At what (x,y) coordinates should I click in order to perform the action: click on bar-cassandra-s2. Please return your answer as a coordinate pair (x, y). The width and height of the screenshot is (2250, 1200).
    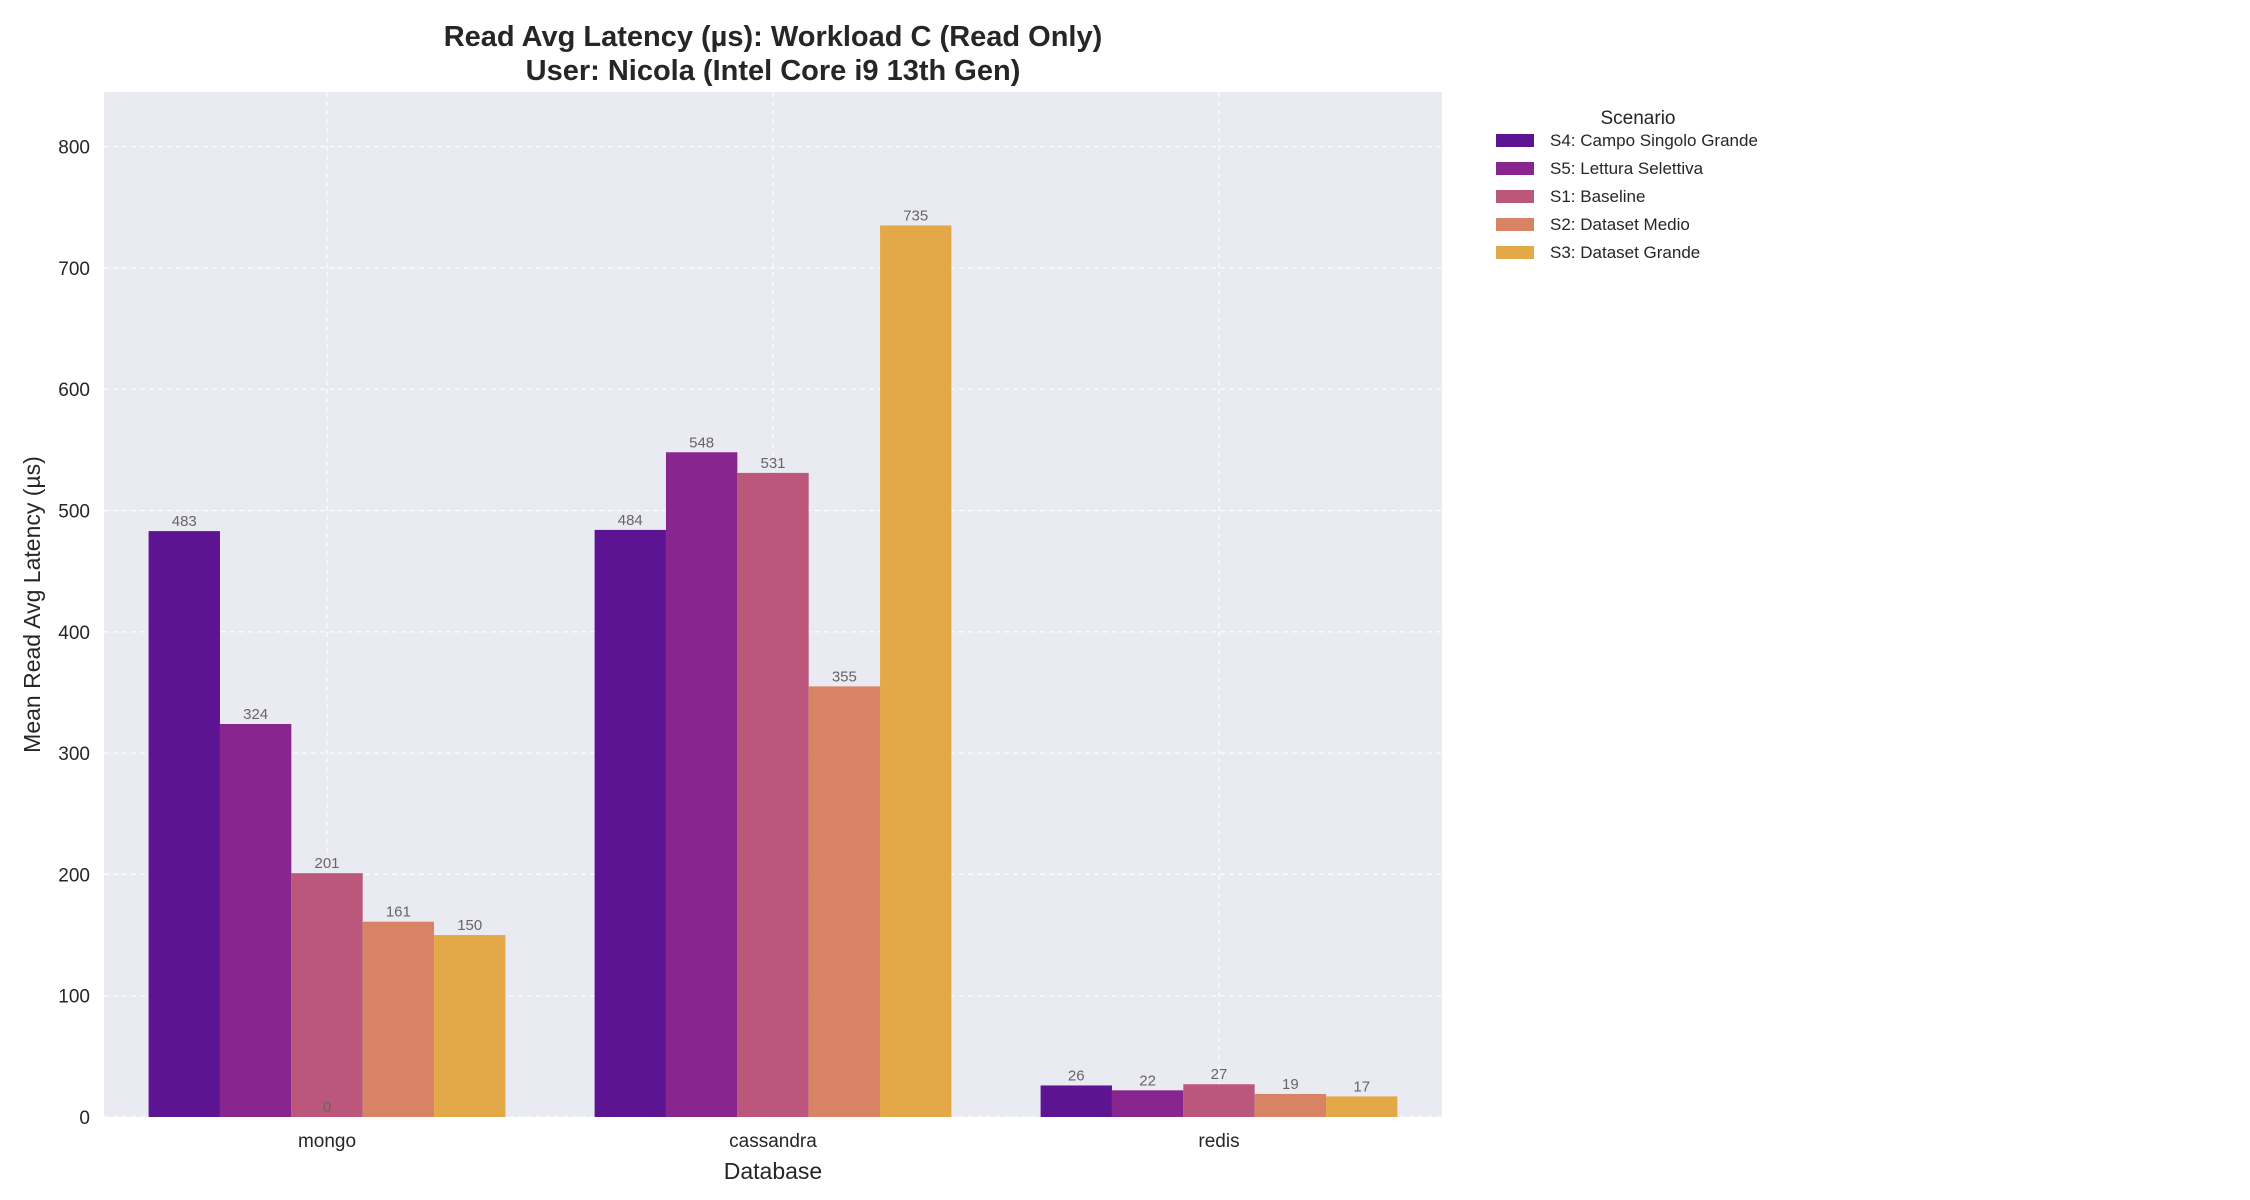
    Looking at the image, I should click on (773, 794).